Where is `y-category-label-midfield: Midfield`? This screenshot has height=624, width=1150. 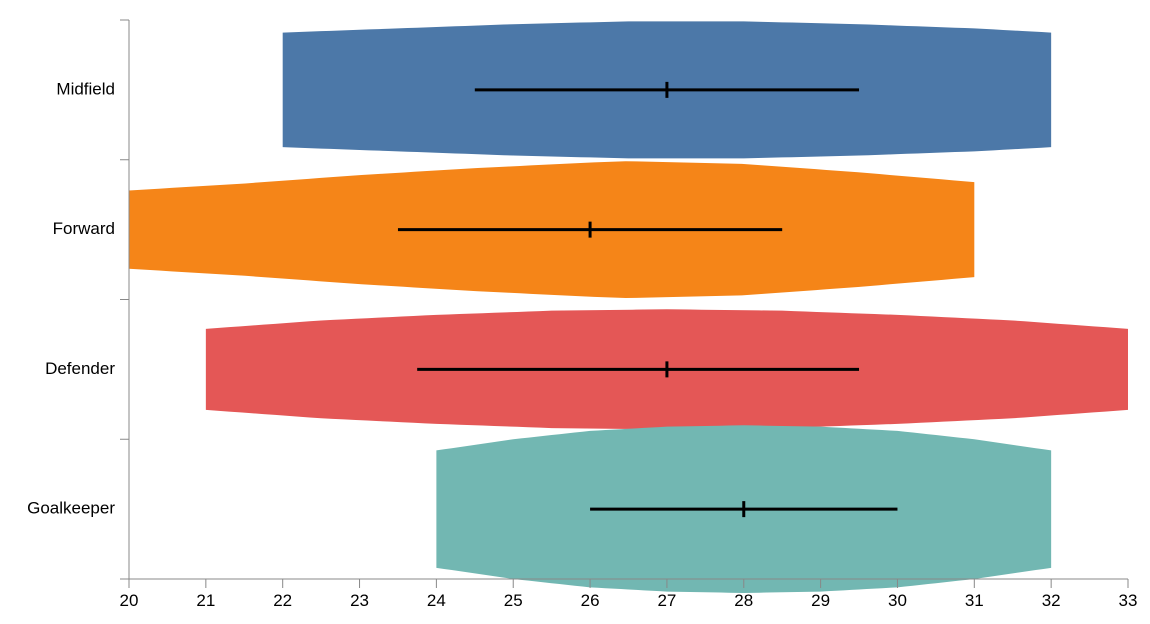
y-category-label-midfield: Midfield is located at coordinates (85, 88).